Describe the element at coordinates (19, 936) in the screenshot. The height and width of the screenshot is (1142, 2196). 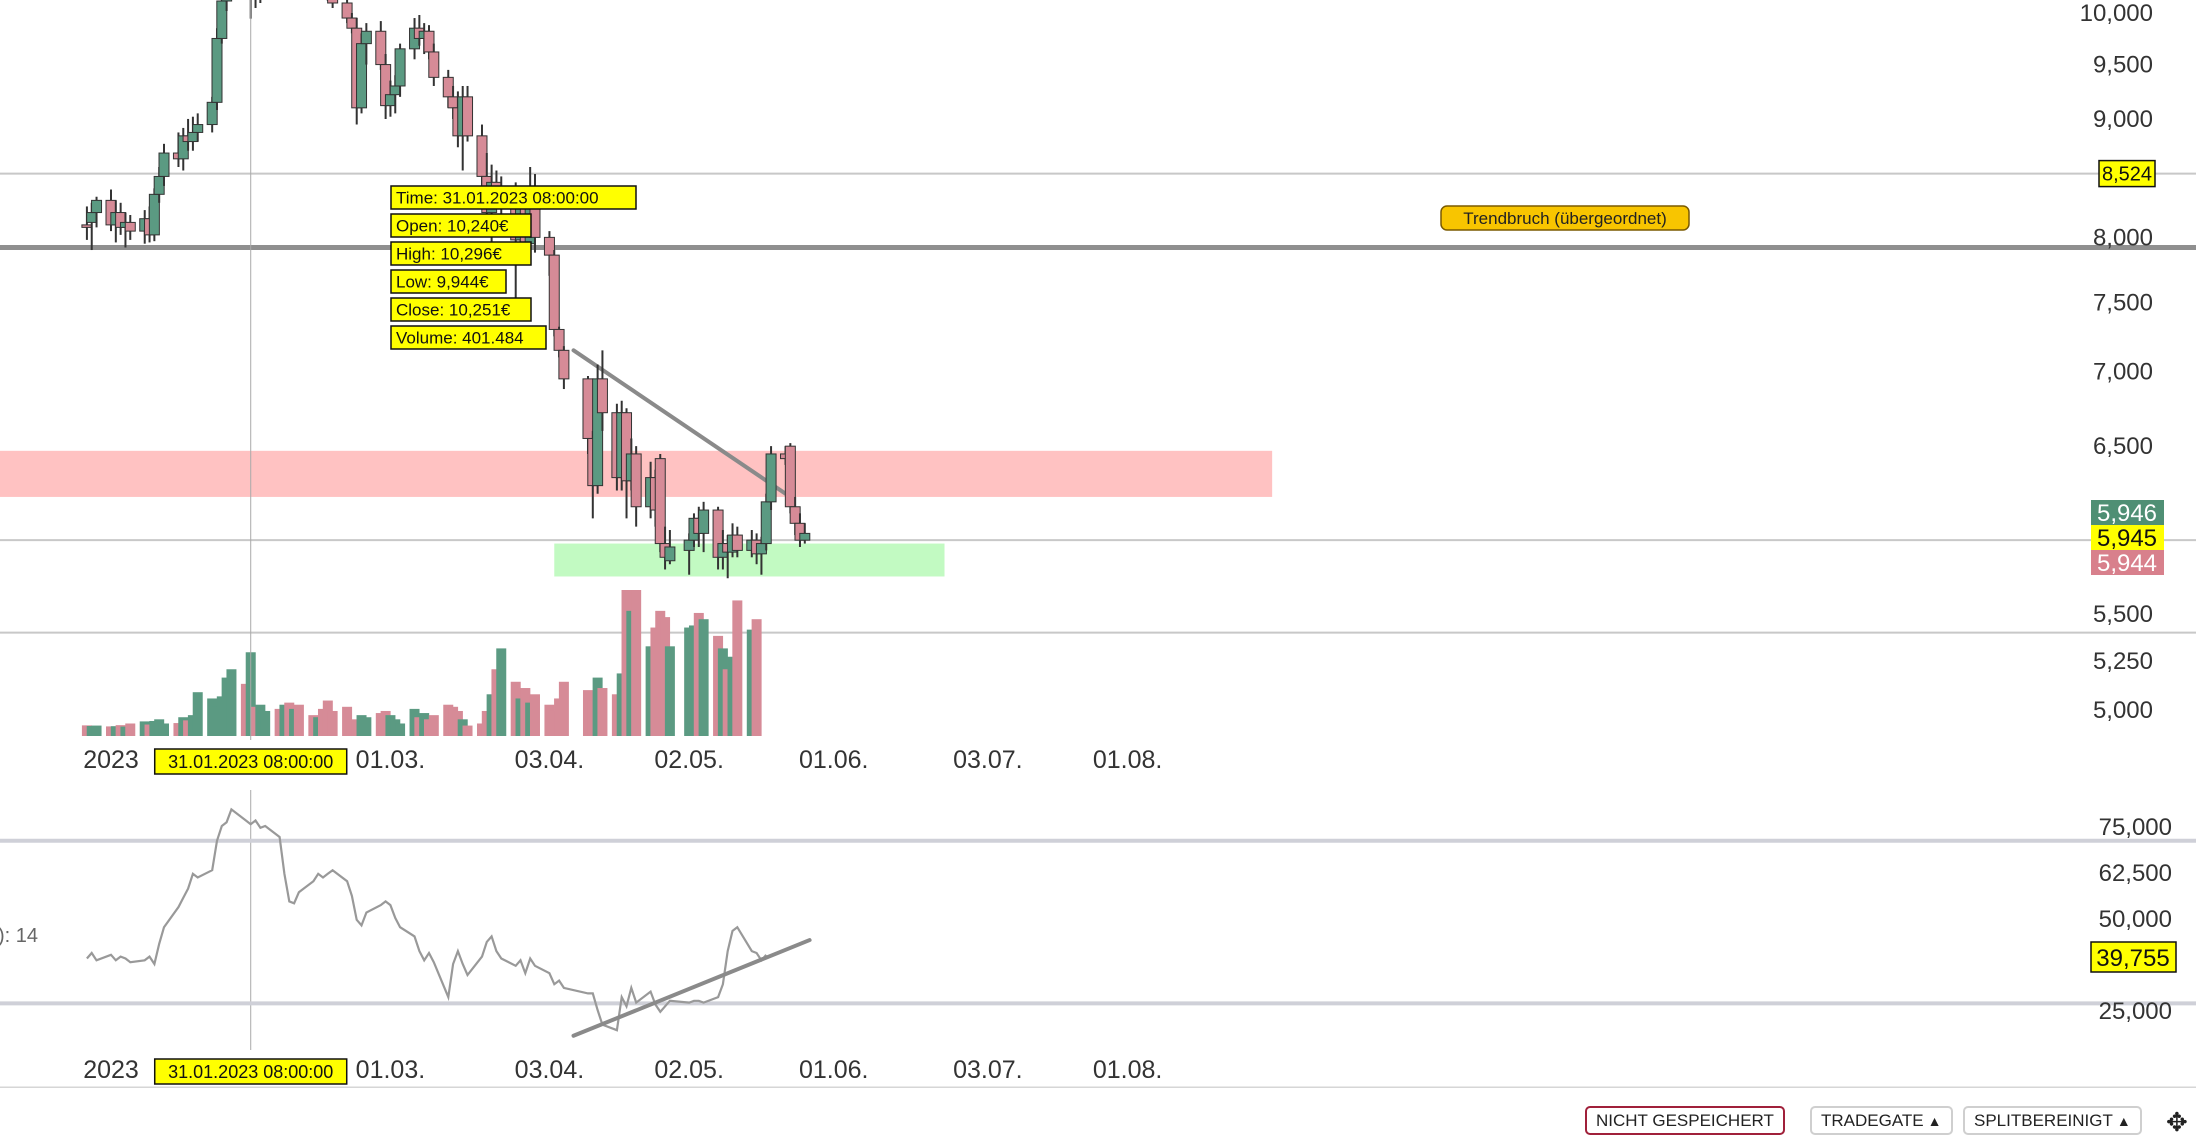
I see `oscillator-label: ): 14` at that location.